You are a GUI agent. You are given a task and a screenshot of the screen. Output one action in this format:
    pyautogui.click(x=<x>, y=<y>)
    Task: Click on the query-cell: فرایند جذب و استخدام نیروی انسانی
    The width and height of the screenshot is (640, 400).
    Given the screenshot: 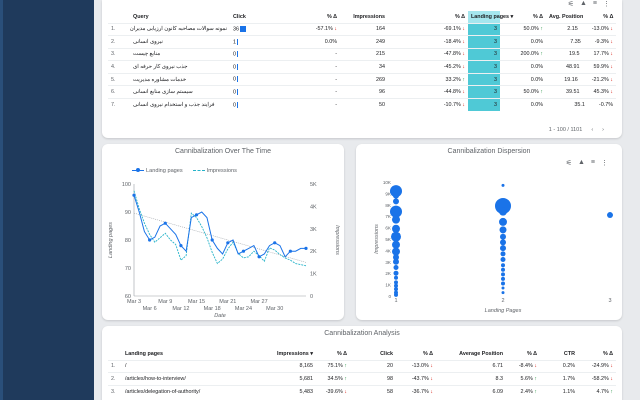 What is the action you would take?
    pyautogui.click(x=180, y=105)
    